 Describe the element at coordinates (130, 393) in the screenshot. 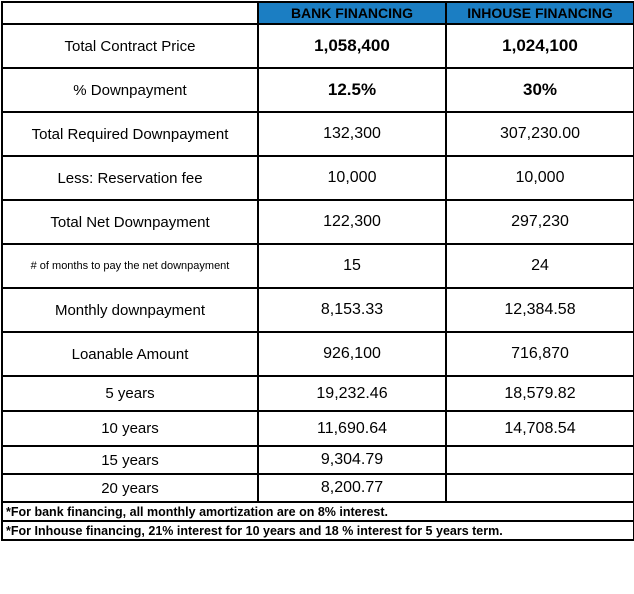

I see `row-label: 5 years` at that location.